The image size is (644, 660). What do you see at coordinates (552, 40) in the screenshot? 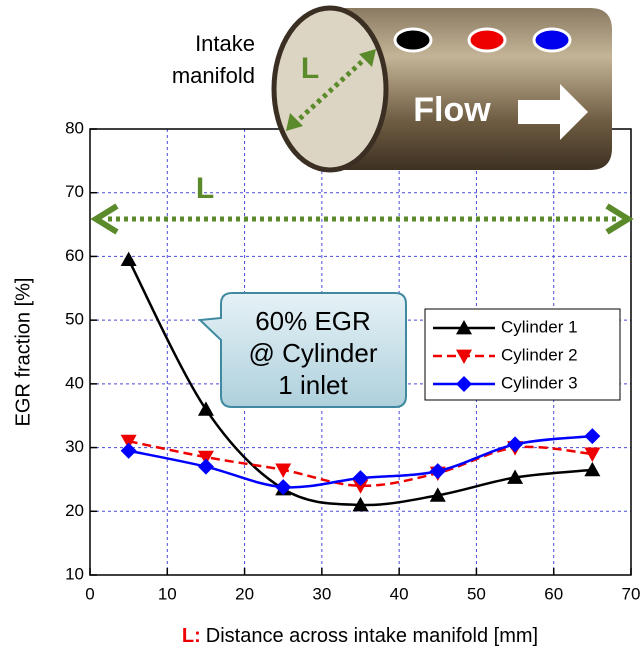
I see `dot-blue` at bounding box center [552, 40].